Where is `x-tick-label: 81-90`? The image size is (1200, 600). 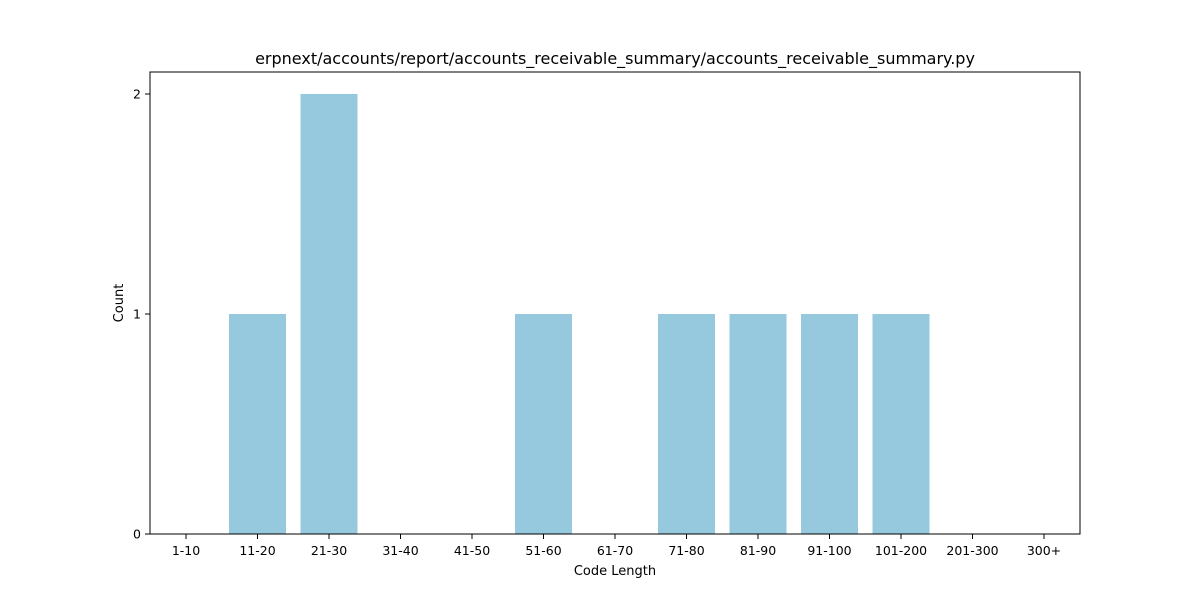 x-tick-label: 81-90 is located at coordinates (758, 550).